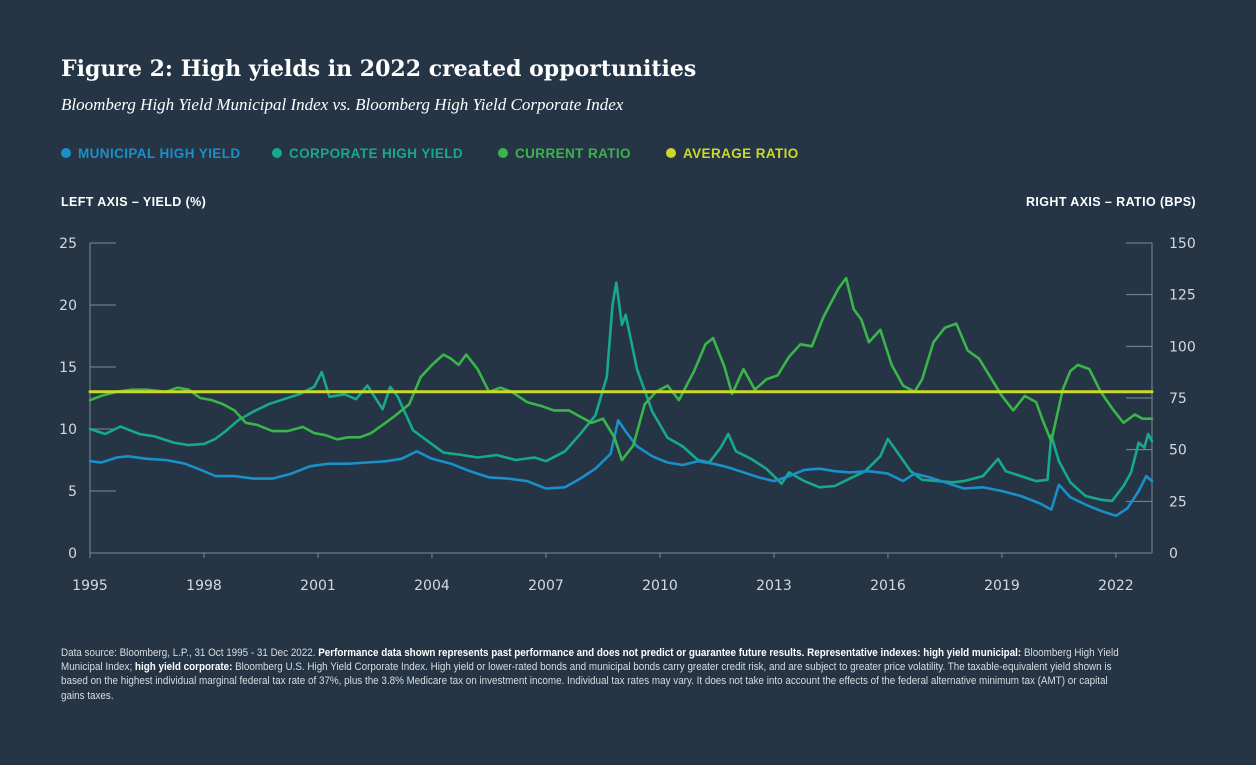 Image resolution: width=1256 pixels, height=765 pixels. I want to click on left-tick-label: 20, so click(68, 306).